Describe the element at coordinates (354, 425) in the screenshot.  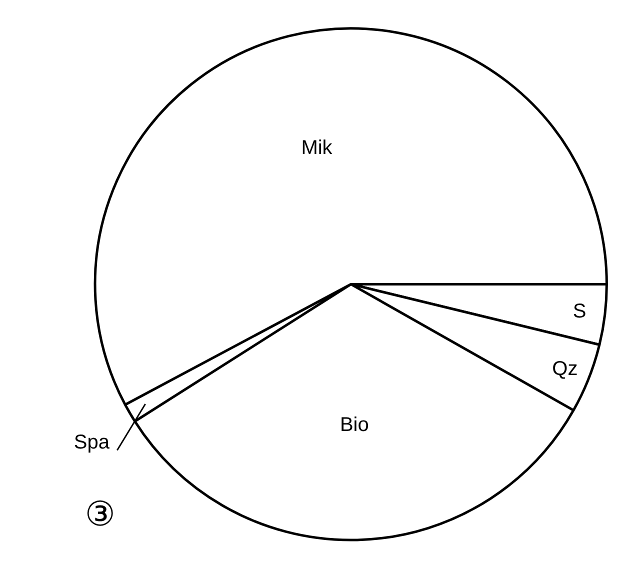
I see `slice-label: Bio` at that location.